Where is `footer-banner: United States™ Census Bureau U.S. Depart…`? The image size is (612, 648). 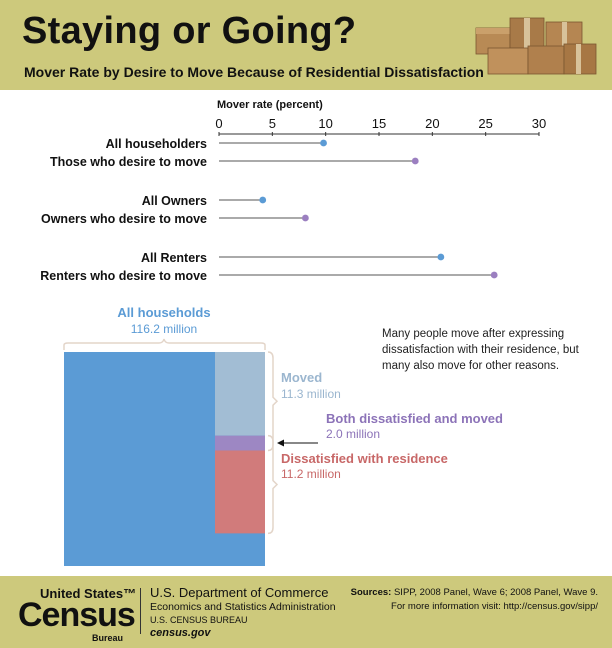 footer-banner: United States™ Census Bureau U.S. Depart… is located at coordinates (306, 612).